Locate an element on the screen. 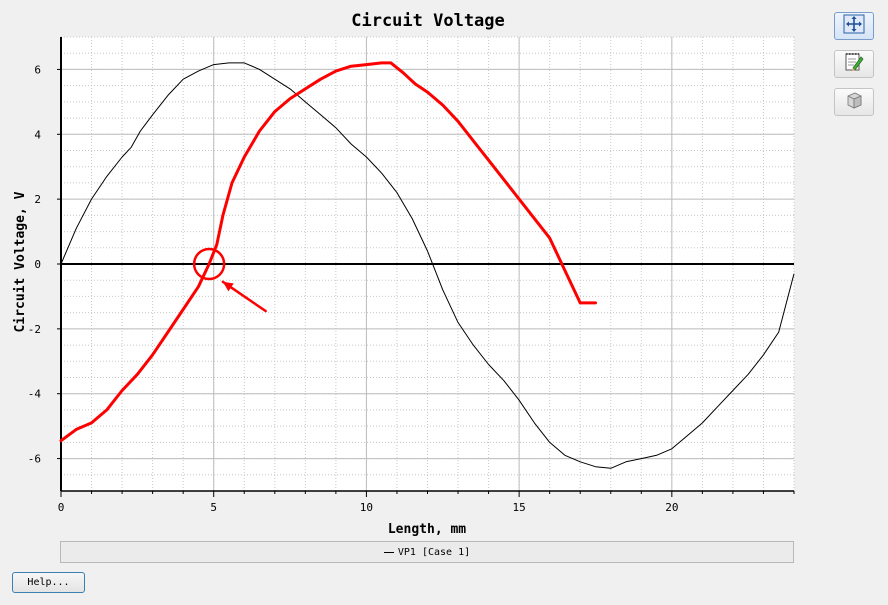 The width and height of the screenshot is (888, 605). legend: VP1 [Case 1] is located at coordinates (427, 552).